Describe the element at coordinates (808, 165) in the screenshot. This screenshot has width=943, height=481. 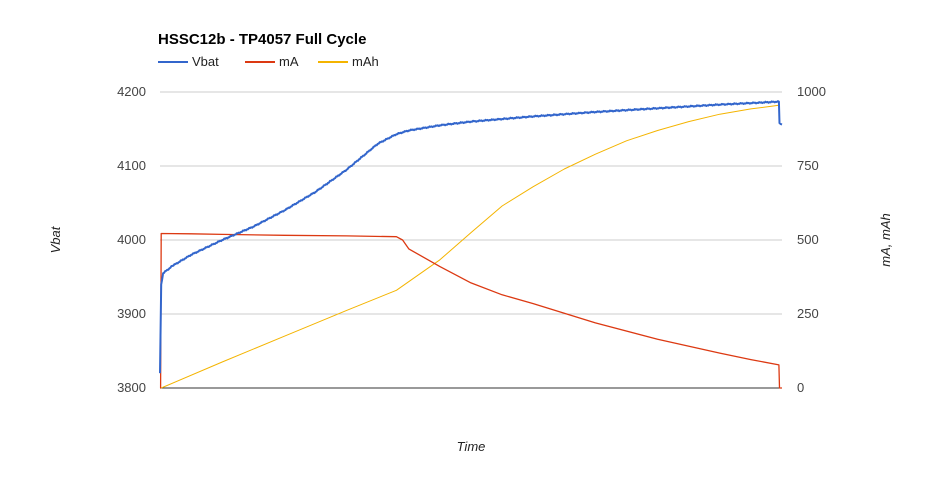
I see `y-right-tick-label: 750` at that location.